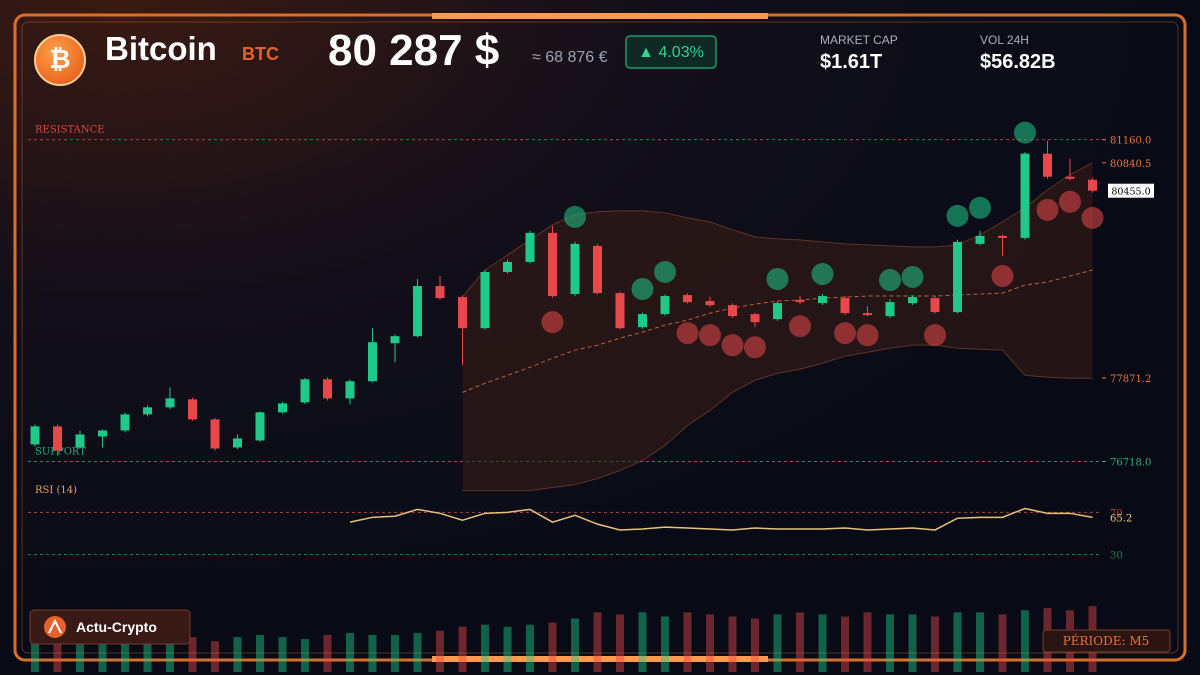  Describe the element at coordinates (1130, 379) in the screenshot. I see `y-tick-label: 77871.2` at that location.